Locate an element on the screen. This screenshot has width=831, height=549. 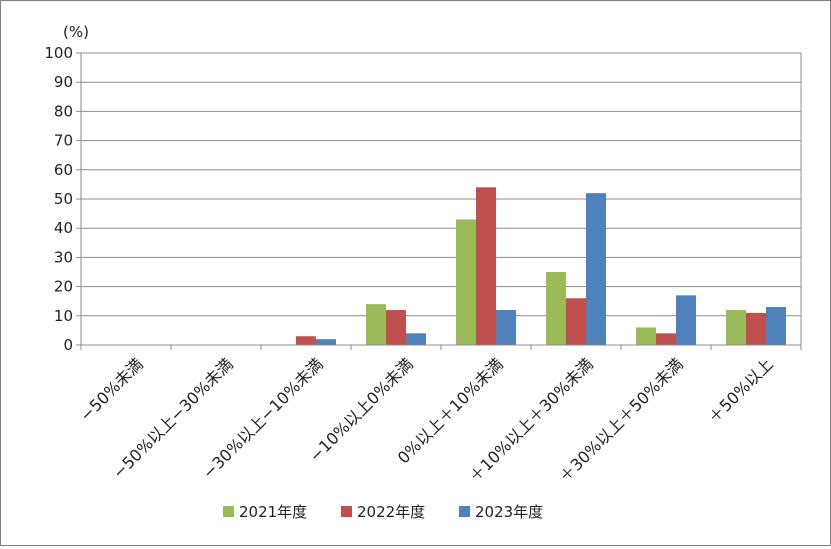
y-tick-label: 30 is located at coordinates (63, 257).